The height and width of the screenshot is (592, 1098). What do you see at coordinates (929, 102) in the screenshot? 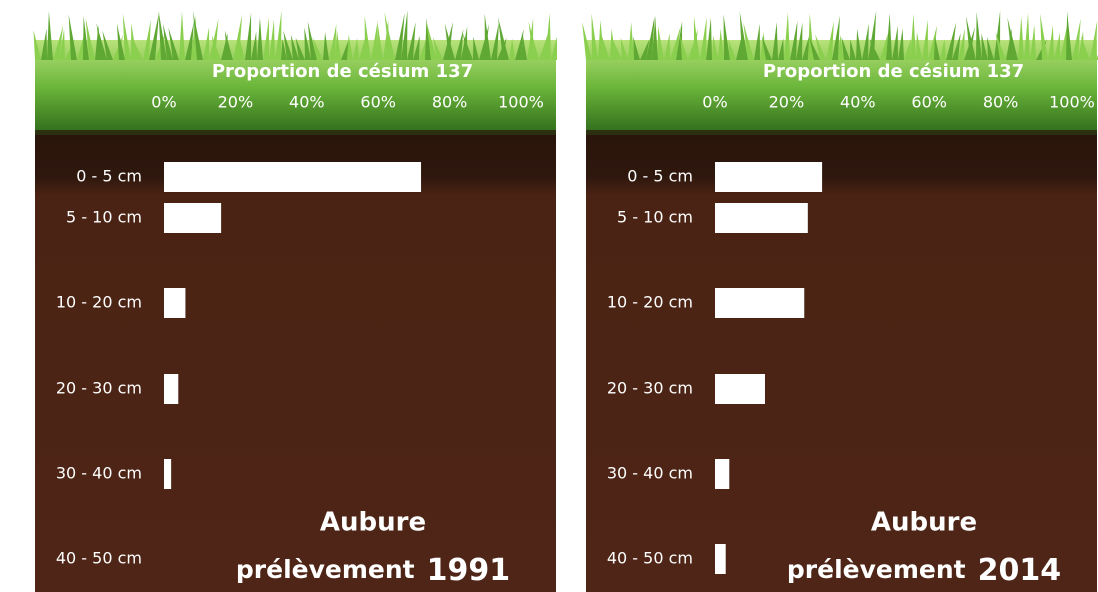
I see `x-tick-label: 60%` at bounding box center [929, 102].